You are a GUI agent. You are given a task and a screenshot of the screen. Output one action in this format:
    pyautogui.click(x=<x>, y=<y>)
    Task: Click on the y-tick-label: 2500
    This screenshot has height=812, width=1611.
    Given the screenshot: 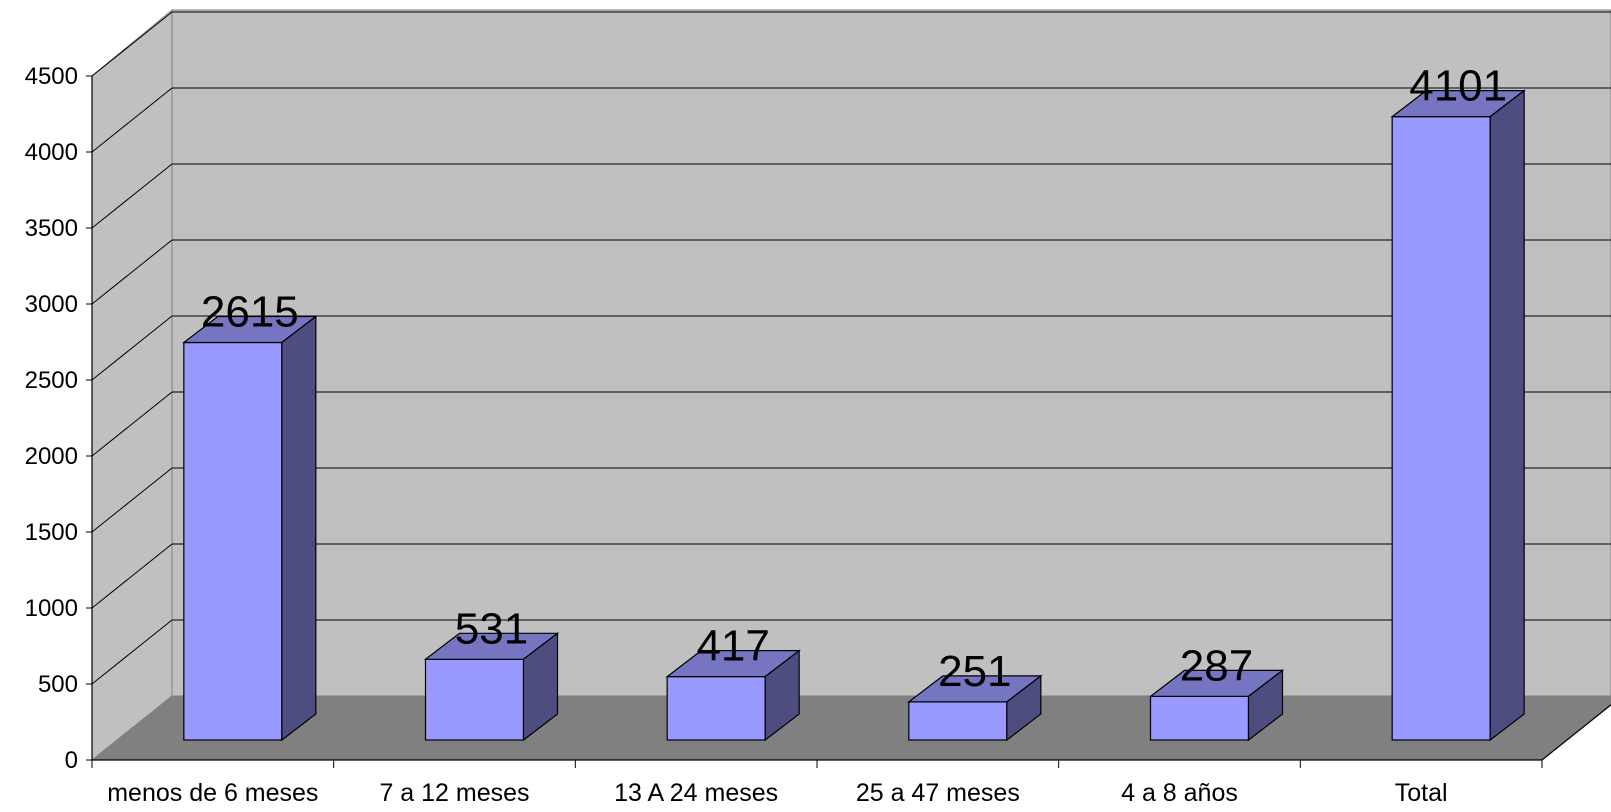 What is the action you would take?
    pyautogui.click(x=51, y=380)
    